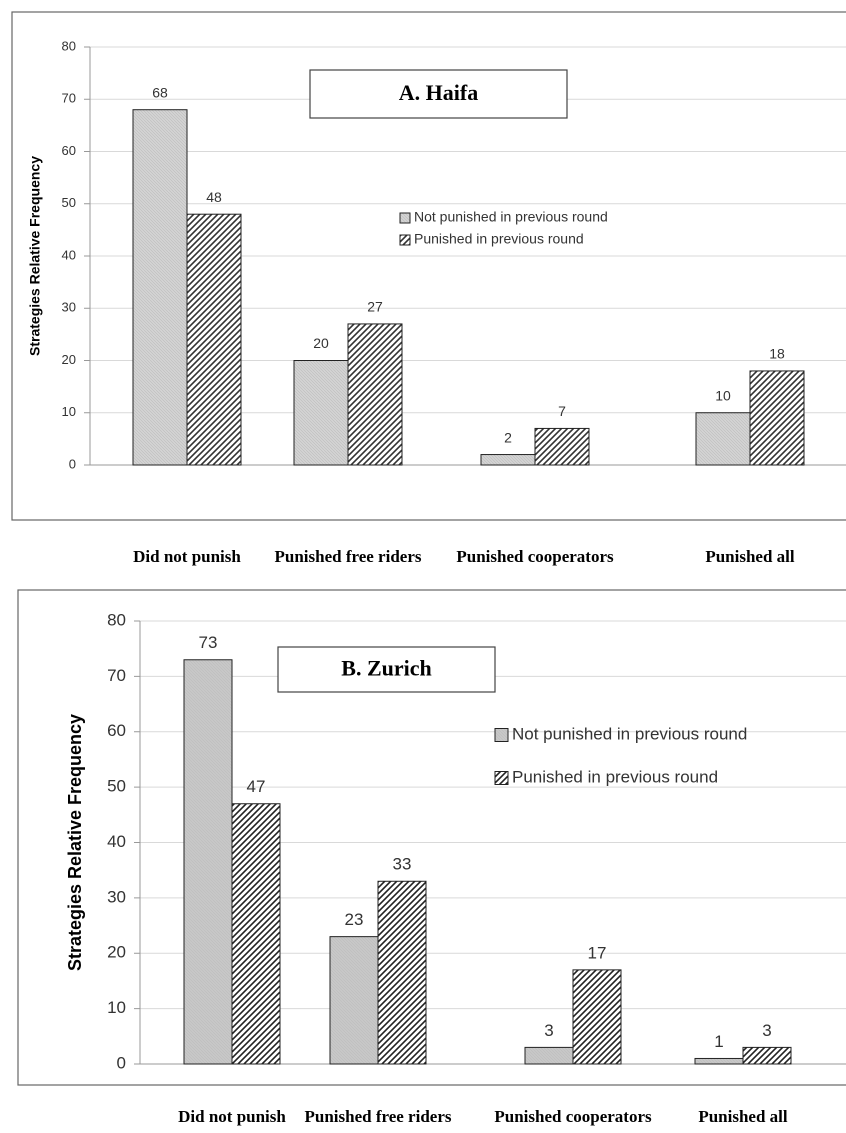 Image resolution: width=846 pixels, height=1133 pixels. Describe the element at coordinates (208, 642) in the screenshot. I see `value-label: 73` at that location.